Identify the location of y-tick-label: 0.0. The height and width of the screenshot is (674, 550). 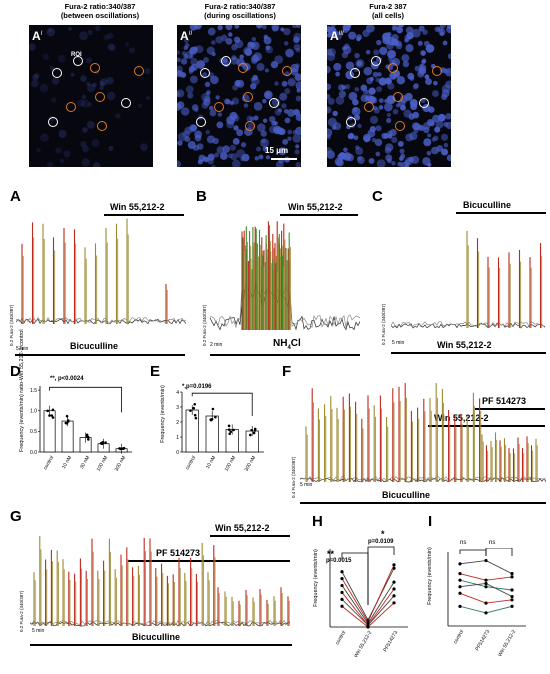
(33, 453).